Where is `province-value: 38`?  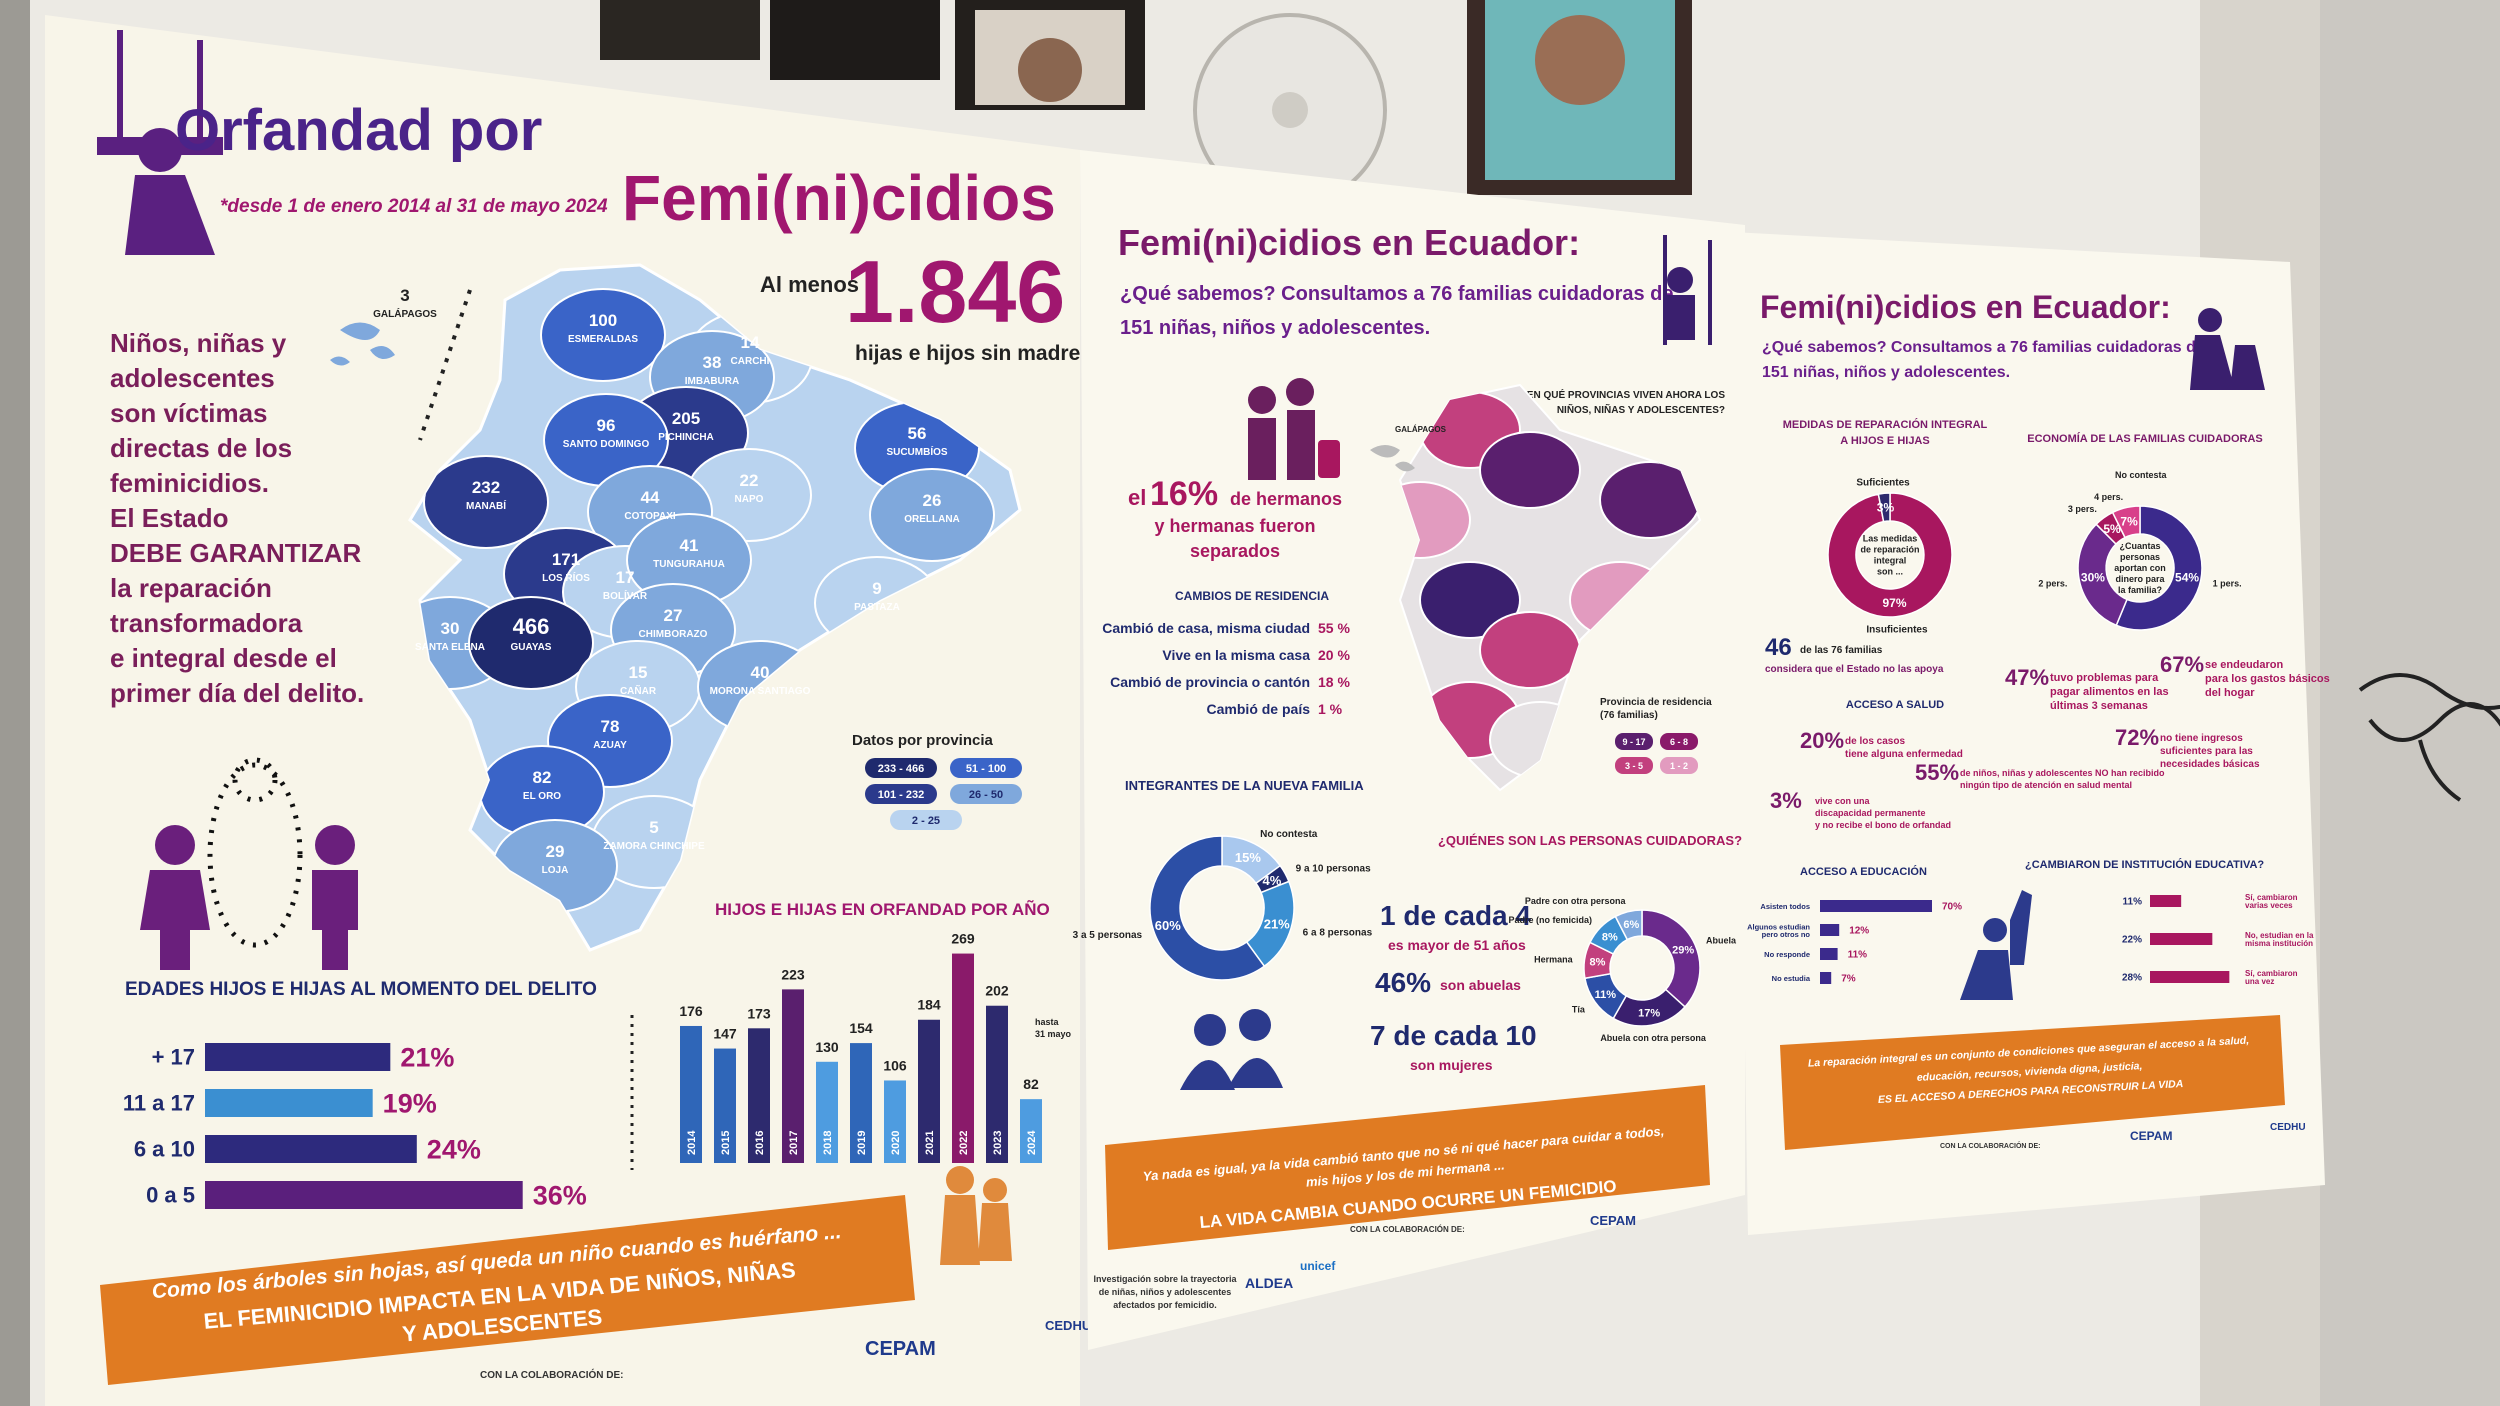 province-value: 38 is located at coordinates (712, 362).